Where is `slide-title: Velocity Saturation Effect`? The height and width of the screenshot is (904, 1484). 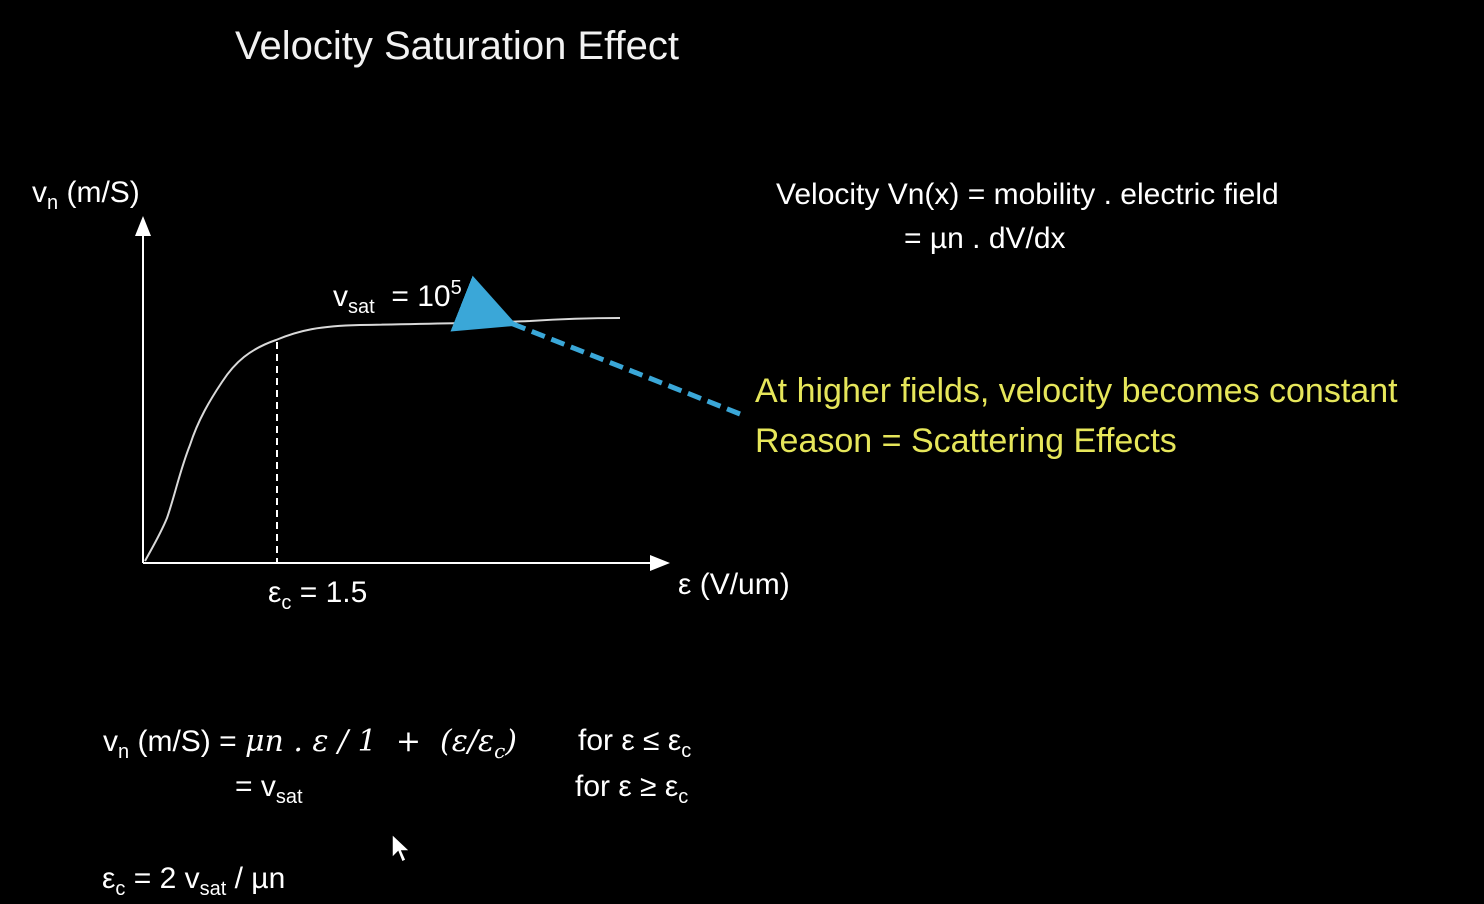
slide-title: Velocity Saturation Effect is located at coordinates (457, 46).